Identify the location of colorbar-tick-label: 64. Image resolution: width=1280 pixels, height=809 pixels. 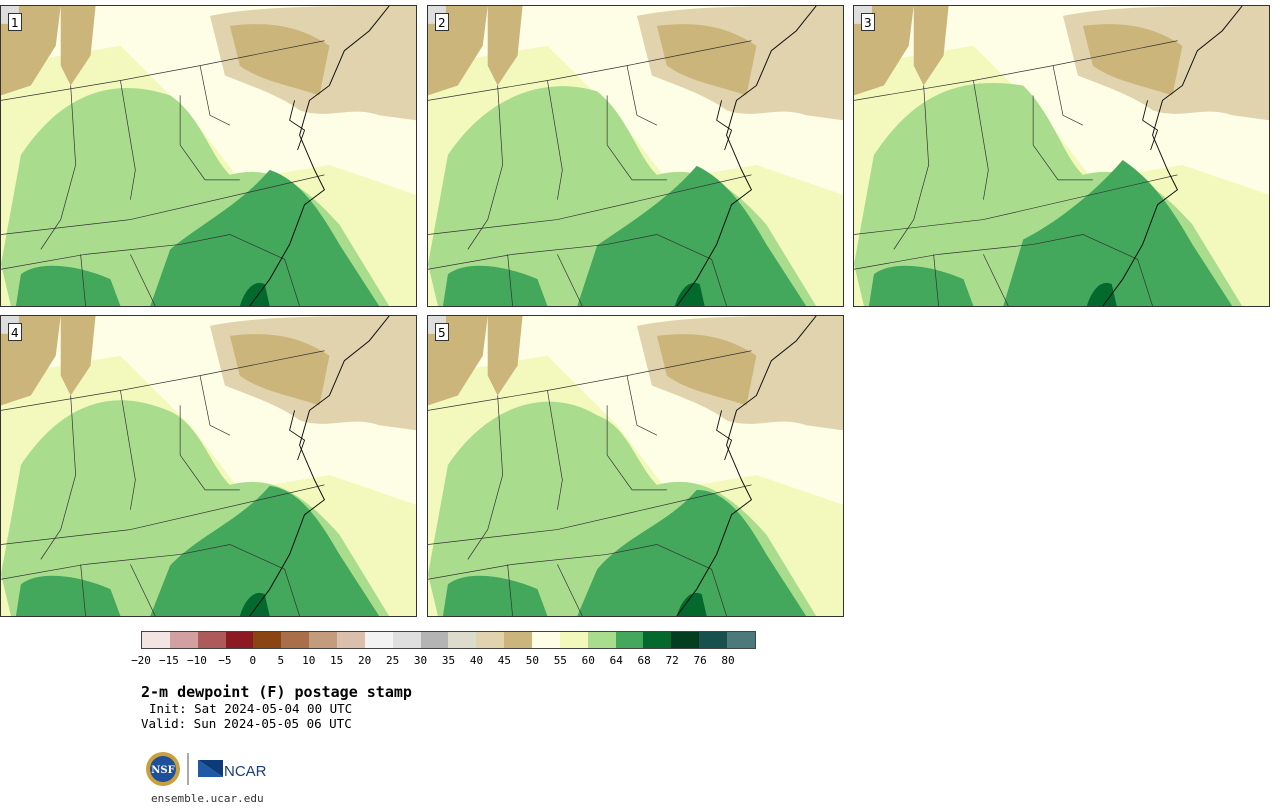
(616, 660).